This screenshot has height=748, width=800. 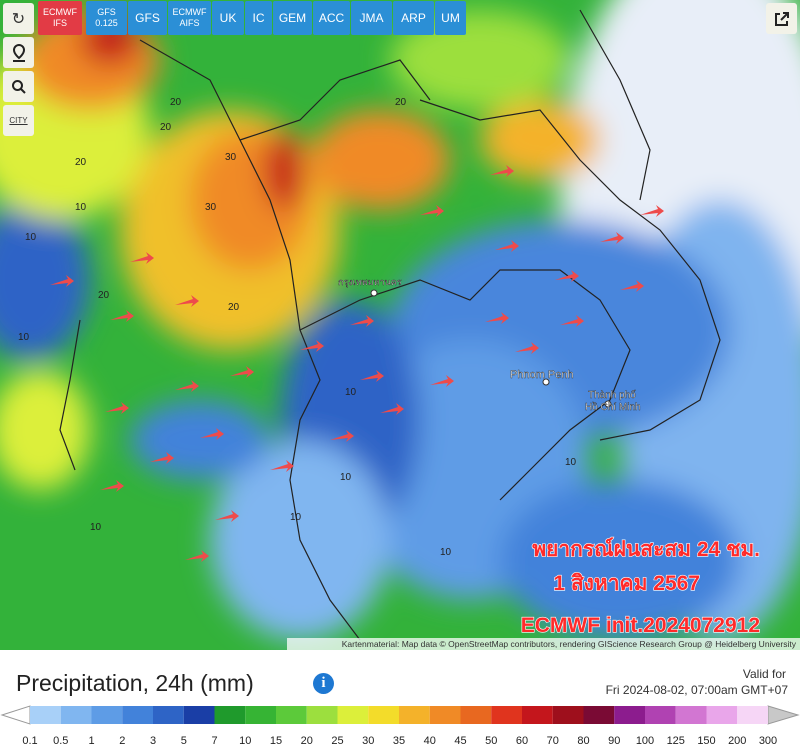 I want to click on place-label: Phnom Penh, so click(x=542, y=375).